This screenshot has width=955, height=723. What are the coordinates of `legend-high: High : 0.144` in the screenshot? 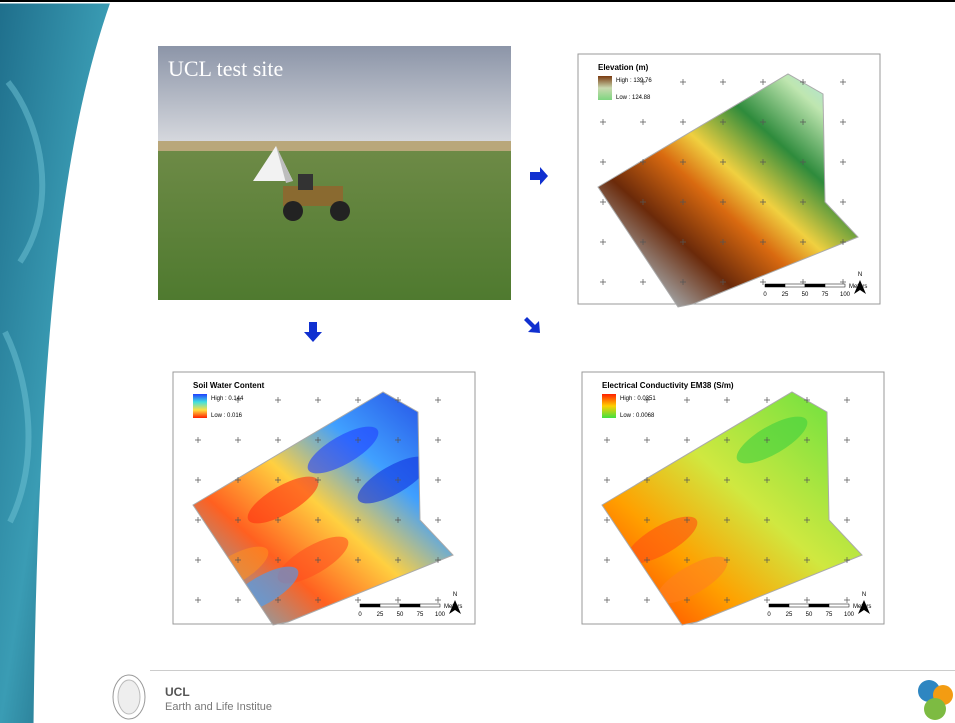 It's located at (227, 399).